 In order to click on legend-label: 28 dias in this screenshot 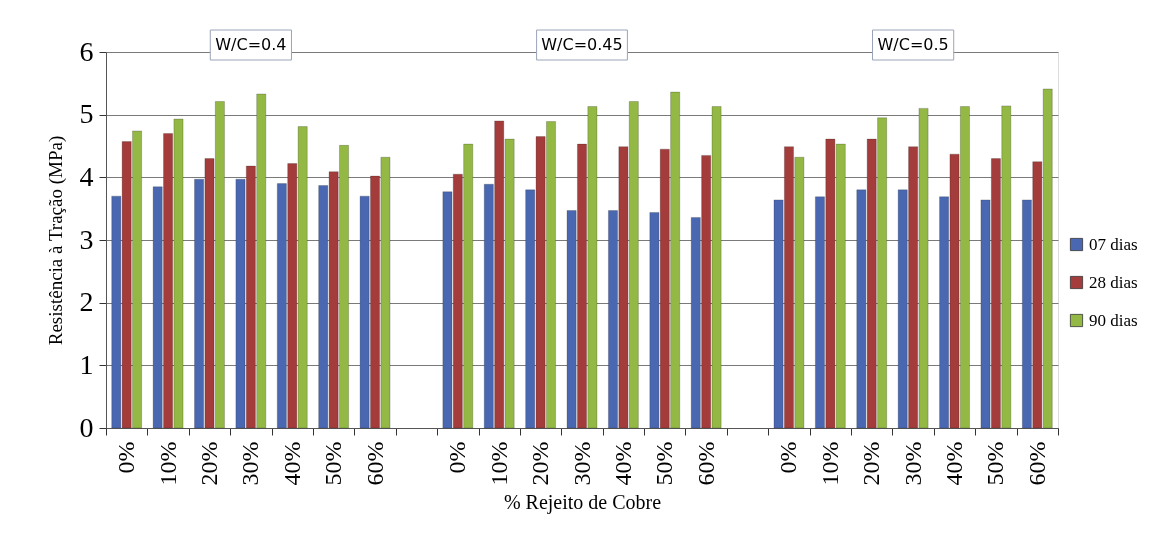, I will do `click(1113, 282)`.